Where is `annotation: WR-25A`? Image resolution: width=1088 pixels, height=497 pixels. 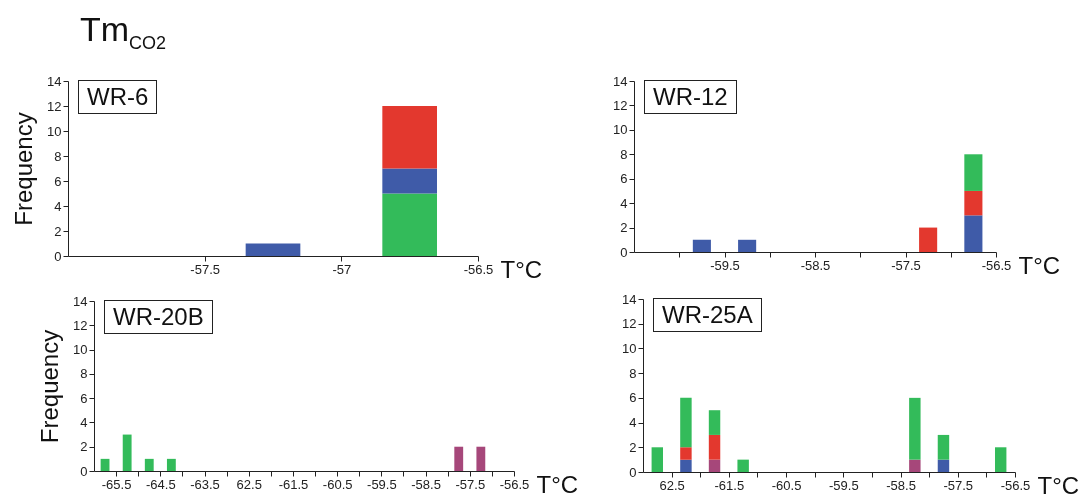
annotation: WR-25A is located at coordinates (707, 315).